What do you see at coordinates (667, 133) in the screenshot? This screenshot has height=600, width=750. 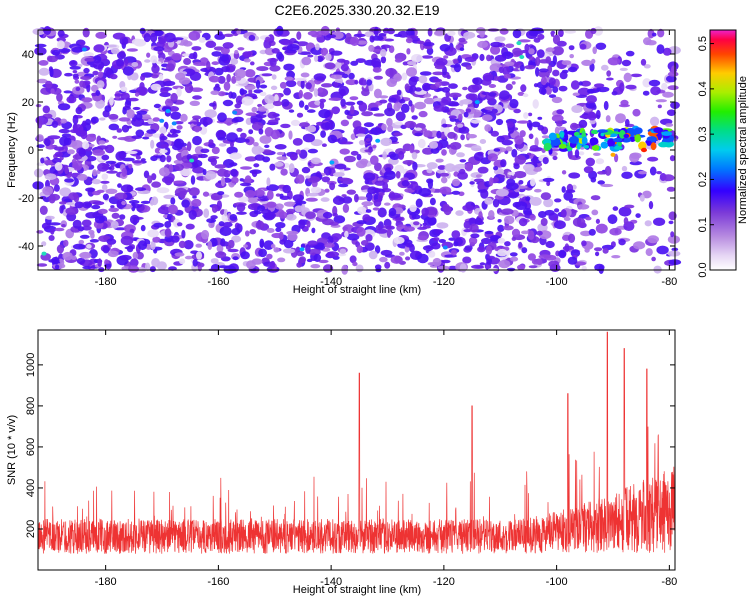 I see `signal-band-blob` at bounding box center [667, 133].